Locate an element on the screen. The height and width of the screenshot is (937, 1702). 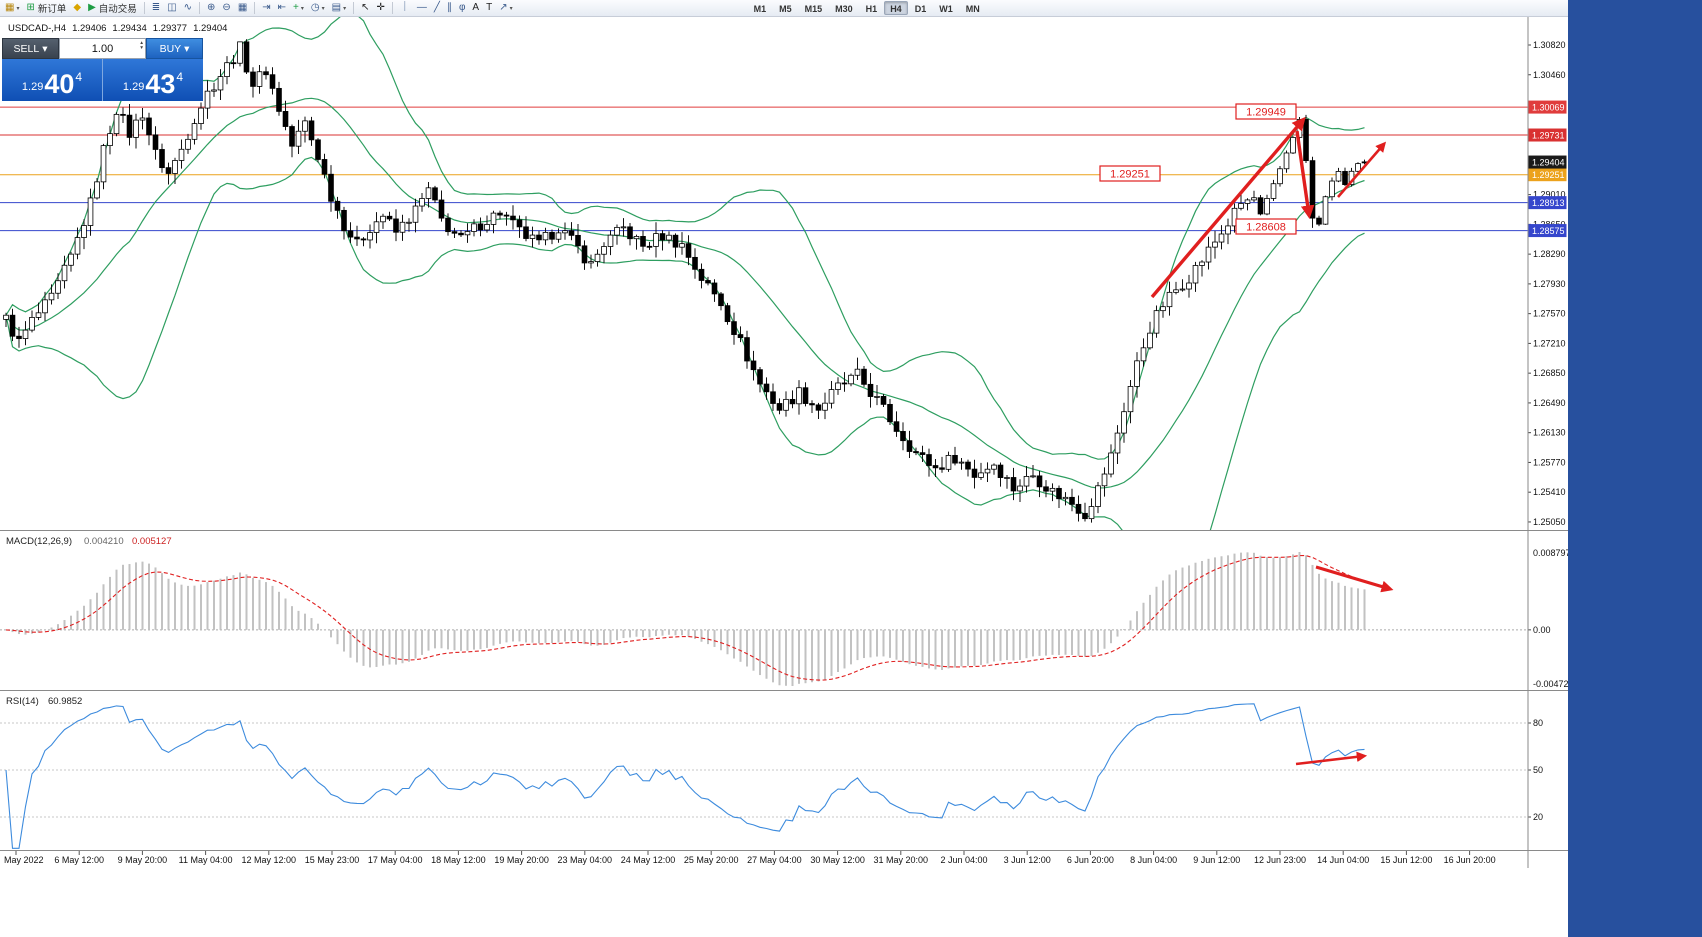
new-order-button: ⊞ 新订单 is located at coordinates (46, 8).